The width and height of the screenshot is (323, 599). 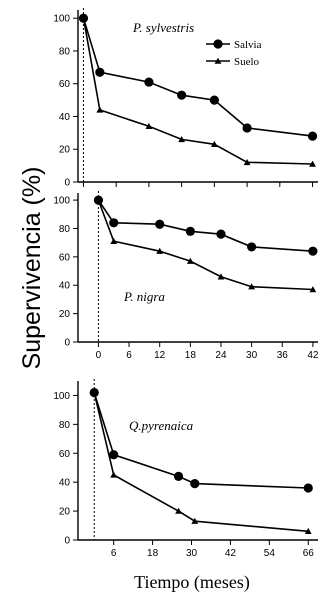 I want to click on legend-entry: Salvia, so click(x=248, y=45).